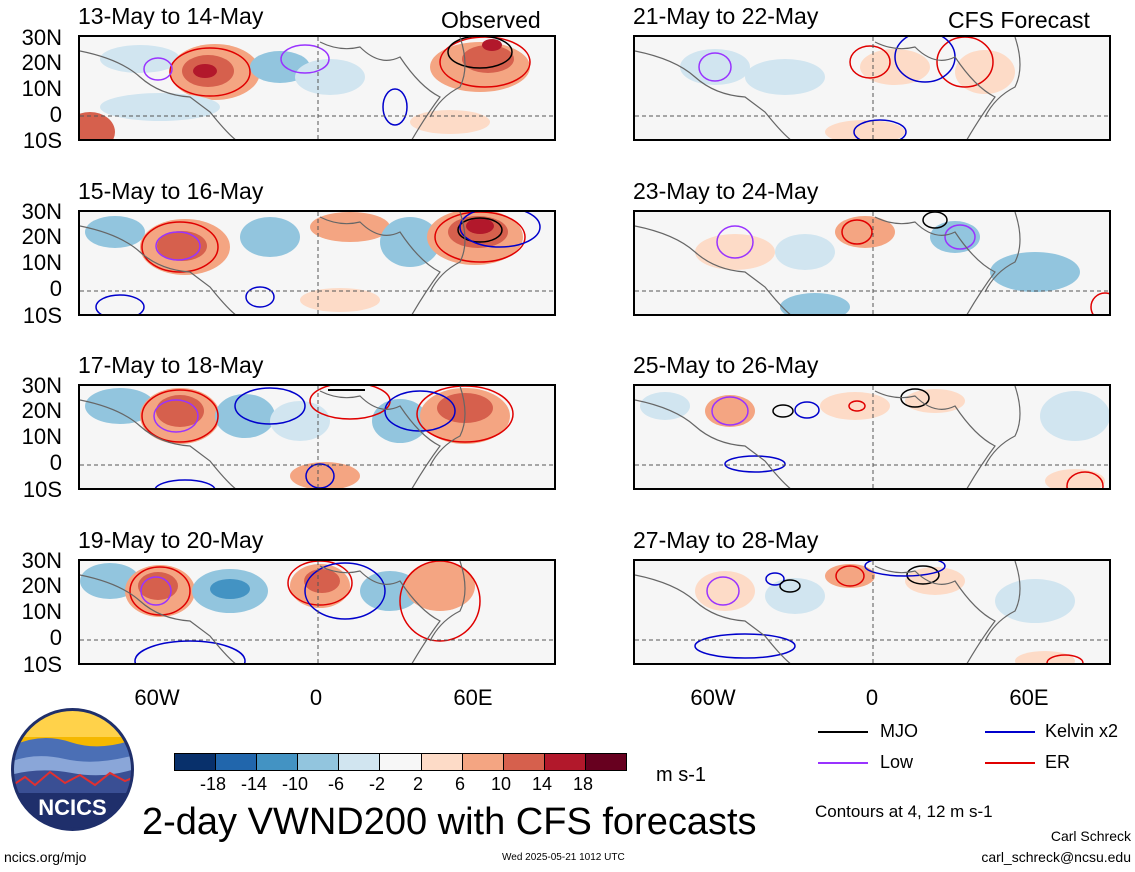 This screenshot has width=1135, height=872. What do you see at coordinates (843, 732) in the screenshot?
I see `legend-swatch-mjo` at bounding box center [843, 732].